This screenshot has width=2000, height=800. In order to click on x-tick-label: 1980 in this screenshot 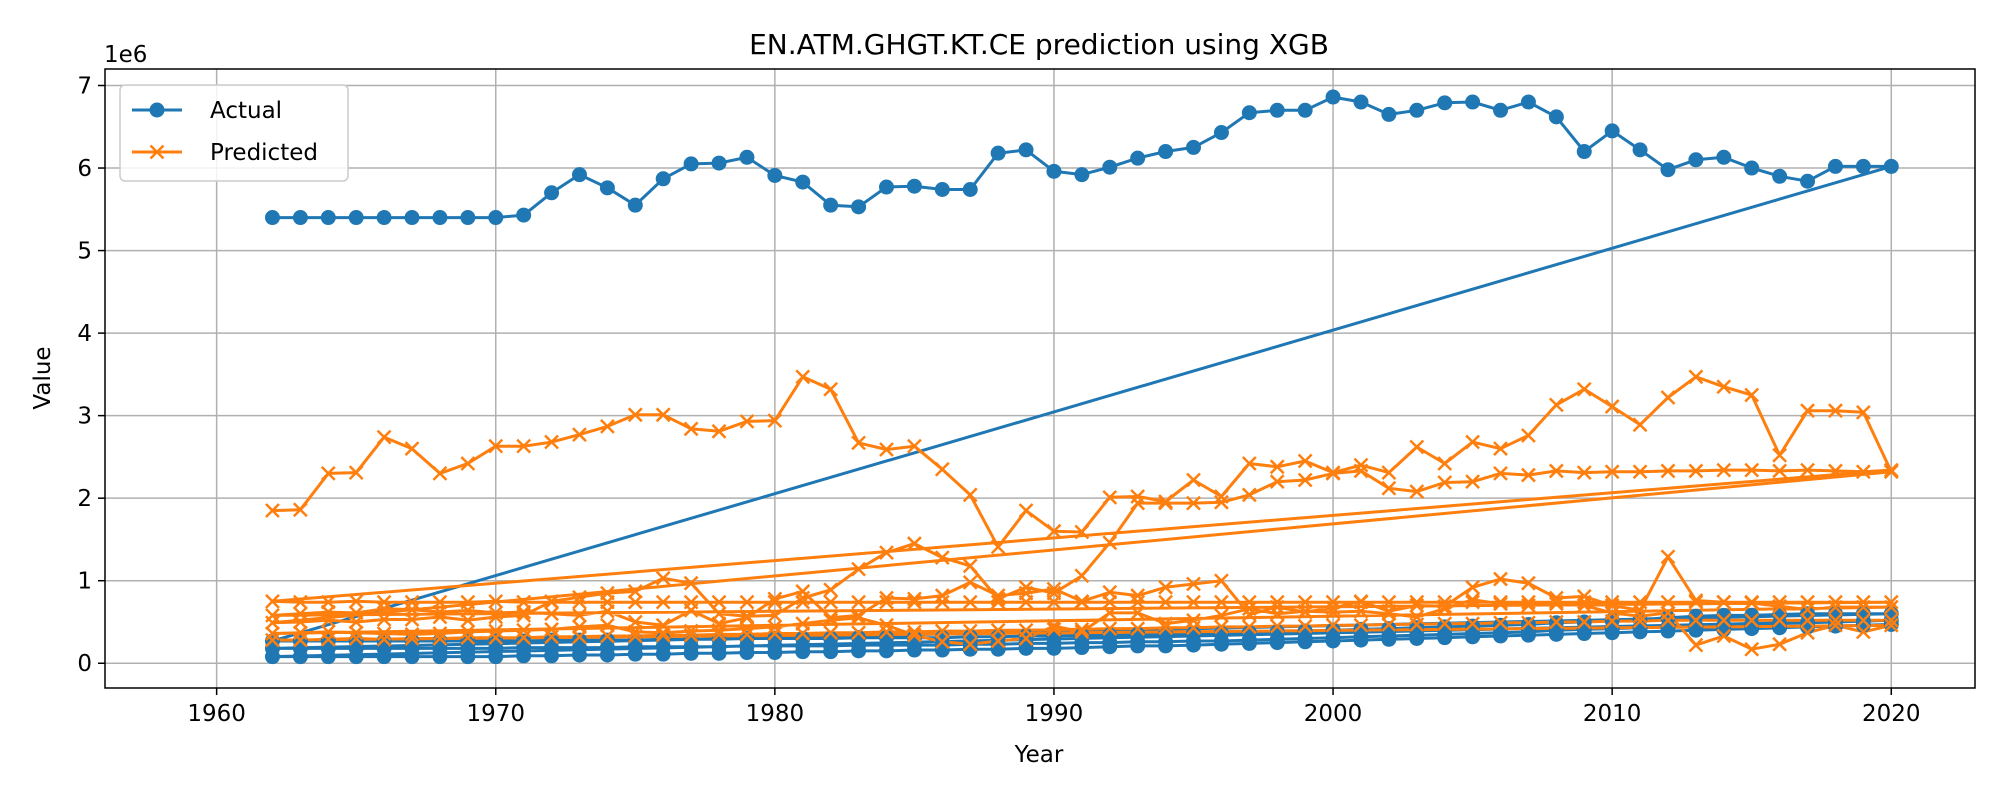, I will do `click(775, 714)`.